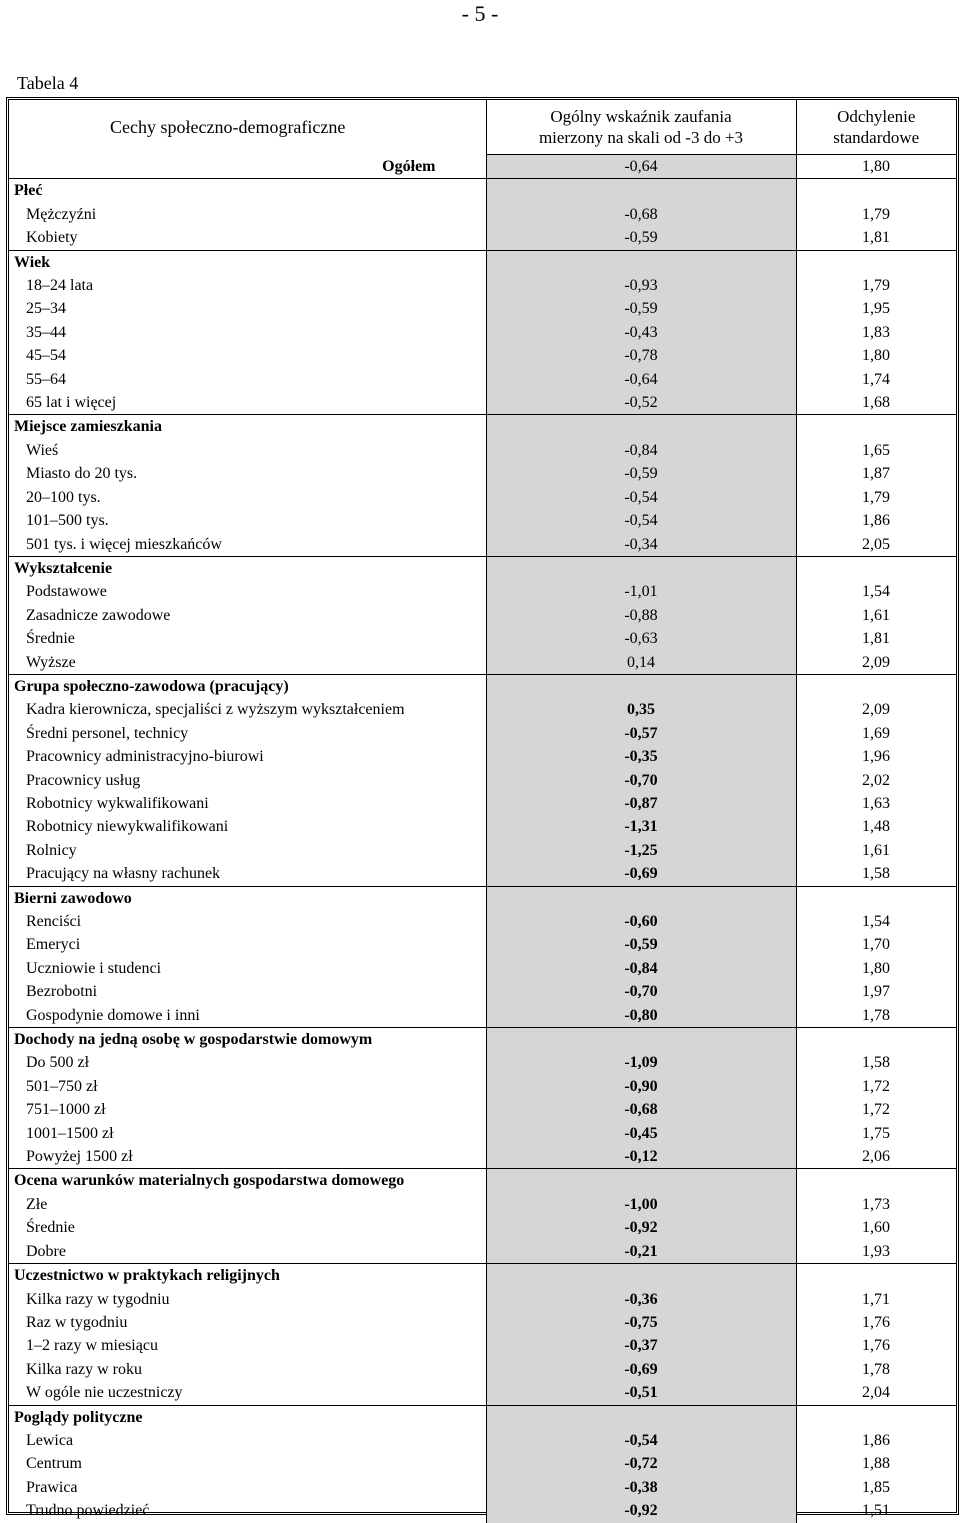  What do you see at coordinates (247, 426) in the screenshot?
I see `section-title: Miejsce zamieszkania` at bounding box center [247, 426].